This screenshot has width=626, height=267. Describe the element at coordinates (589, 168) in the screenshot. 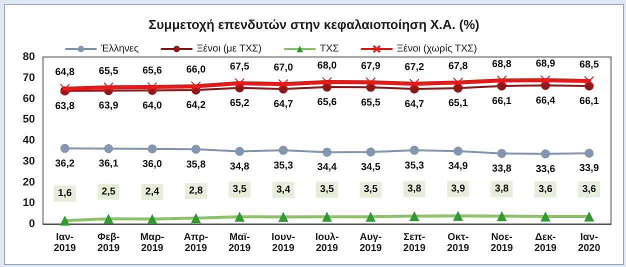

I see `data-label: 33,9` at that location.